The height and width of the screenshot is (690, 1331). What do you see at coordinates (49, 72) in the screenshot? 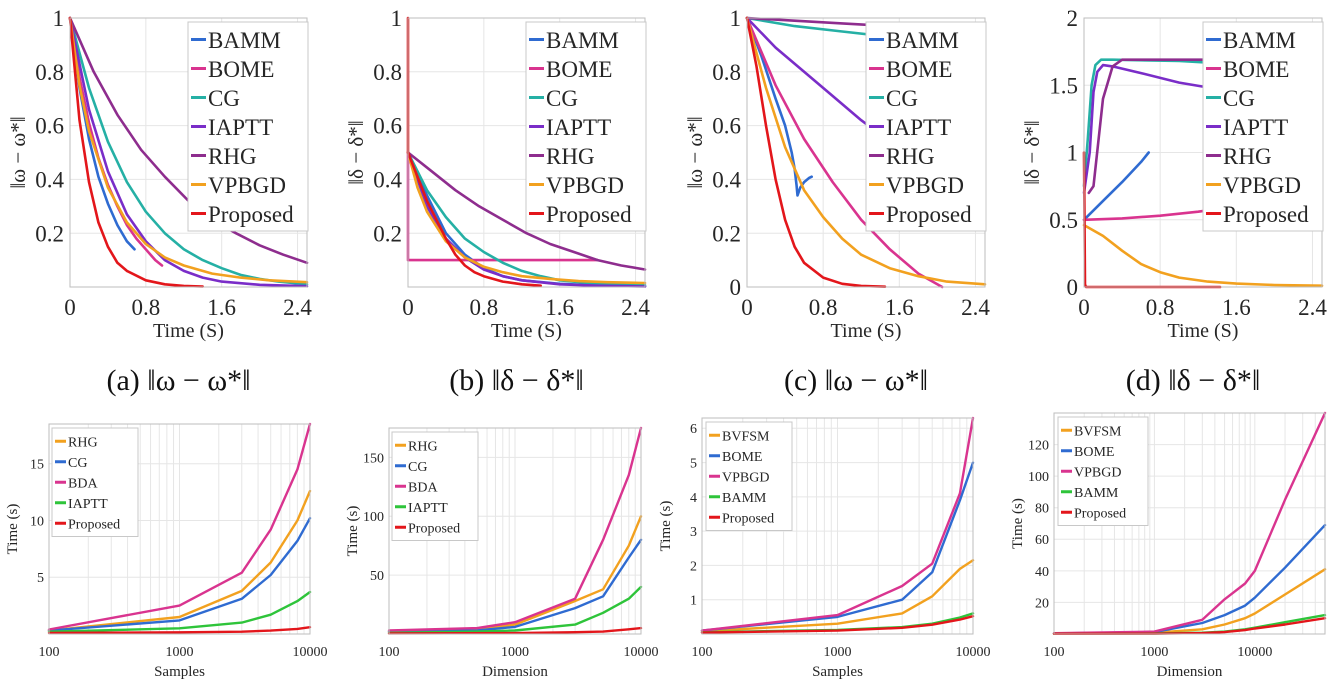
I see `y-tick-label: 0.8` at bounding box center [49, 72].